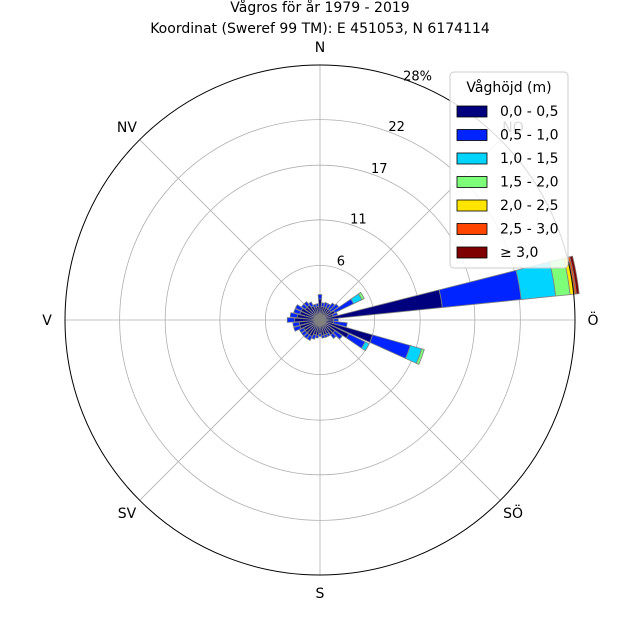 The height and width of the screenshot is (640, 640). Describe the element at coordinates (320, 48) in the screenshot. I see `direction-label-N: N` at that location.